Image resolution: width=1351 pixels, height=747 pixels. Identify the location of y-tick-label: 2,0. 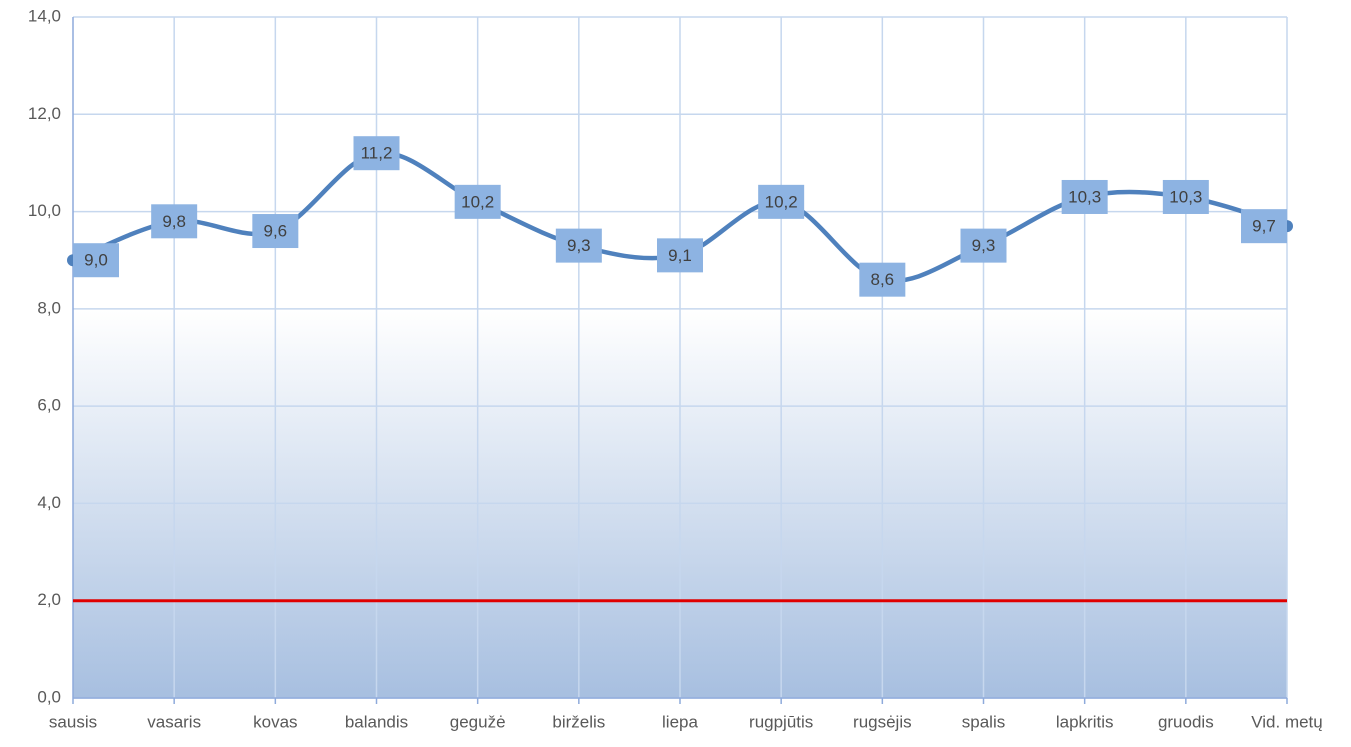
(49, 599).